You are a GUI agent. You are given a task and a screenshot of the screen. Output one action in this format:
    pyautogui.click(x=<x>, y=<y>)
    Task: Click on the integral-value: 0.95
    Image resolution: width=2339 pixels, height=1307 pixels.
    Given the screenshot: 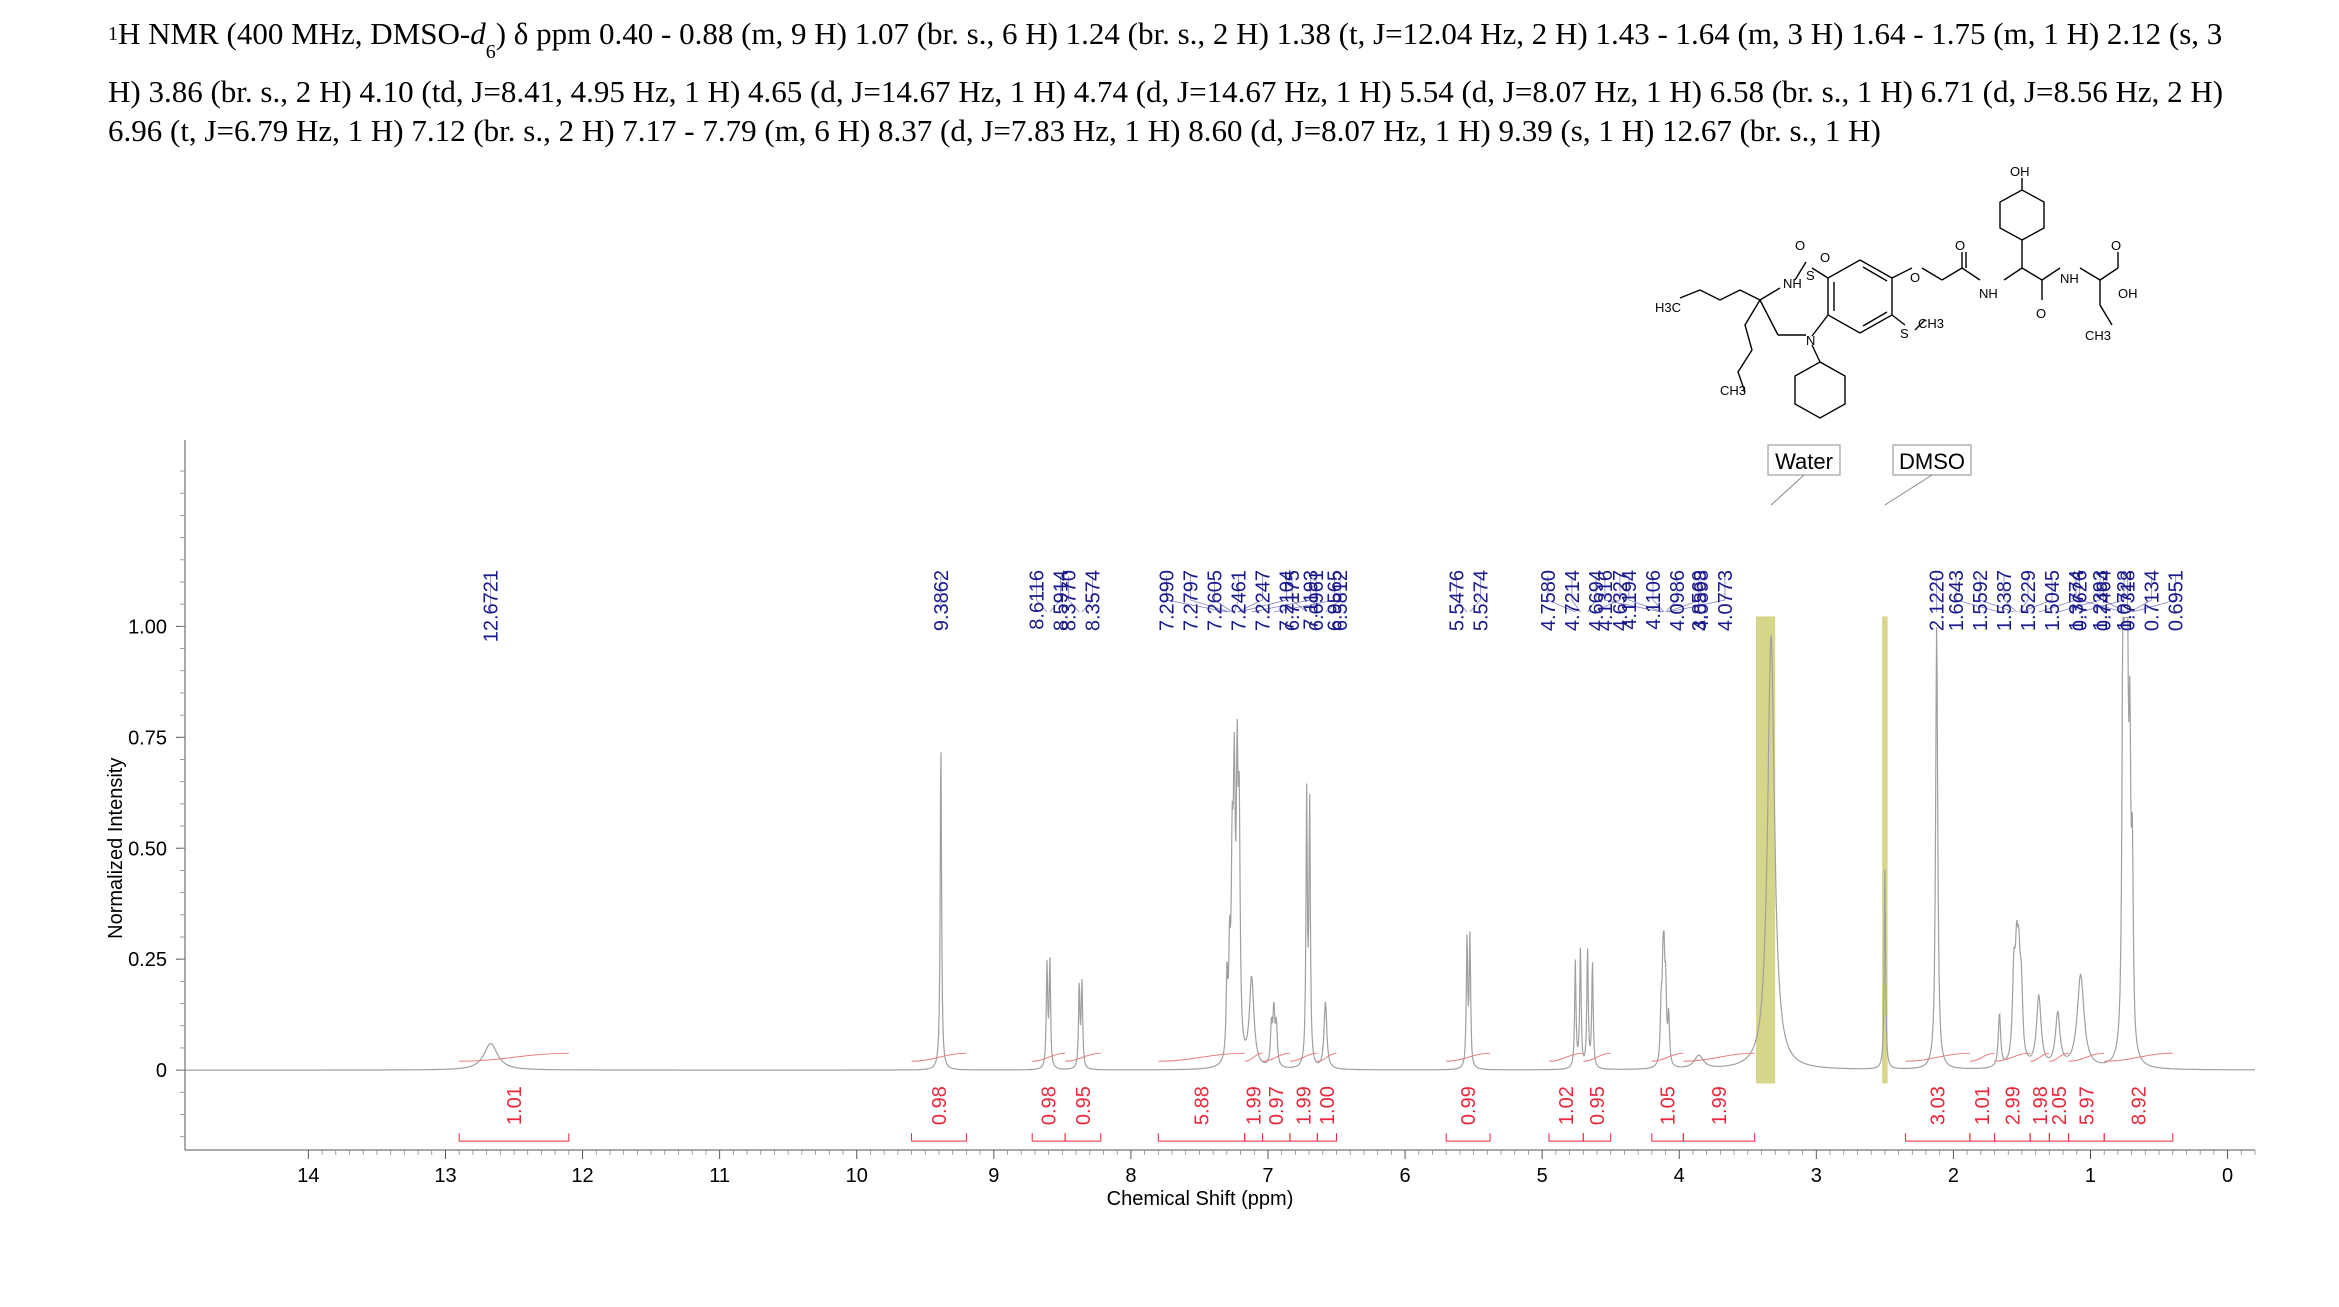 What is the action you would take?
    pyautogui.click(x=1084, y=1105)
    